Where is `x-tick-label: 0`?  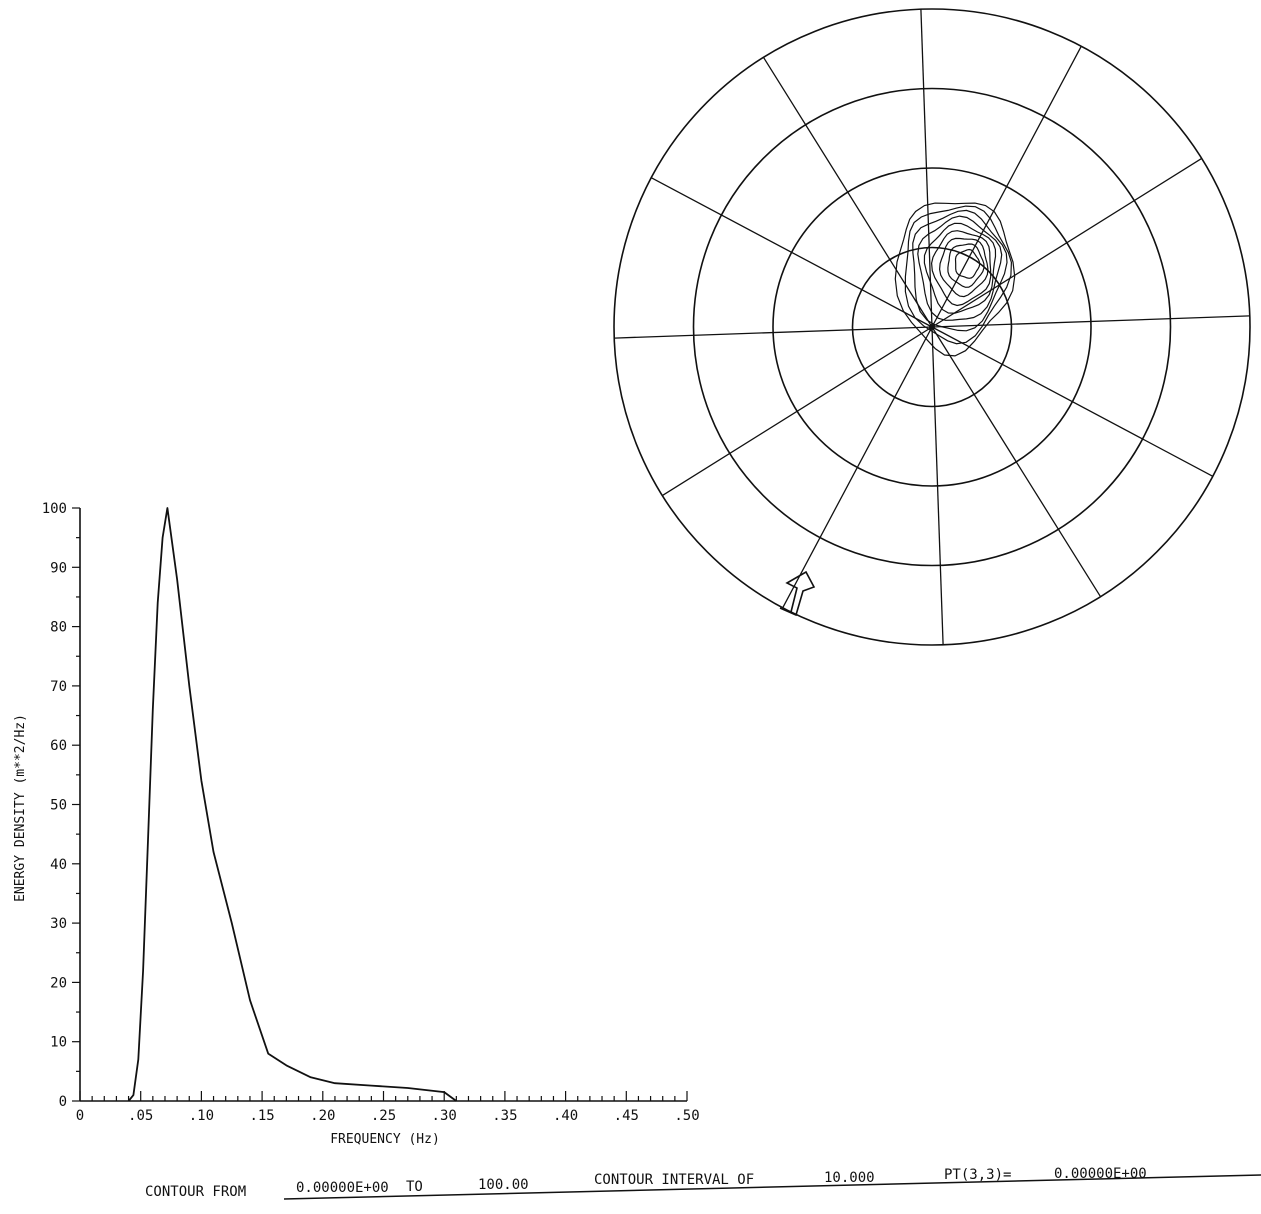 x-tick-label: 0 is located at coordinates (80, 1116).